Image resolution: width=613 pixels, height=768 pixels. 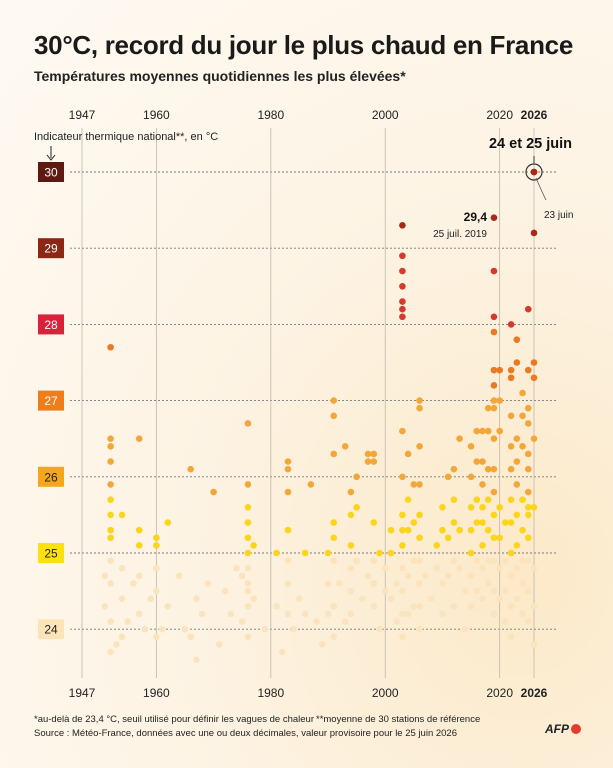 I want to click on y-tick-label-25: 25, so click(x=51, y=554).